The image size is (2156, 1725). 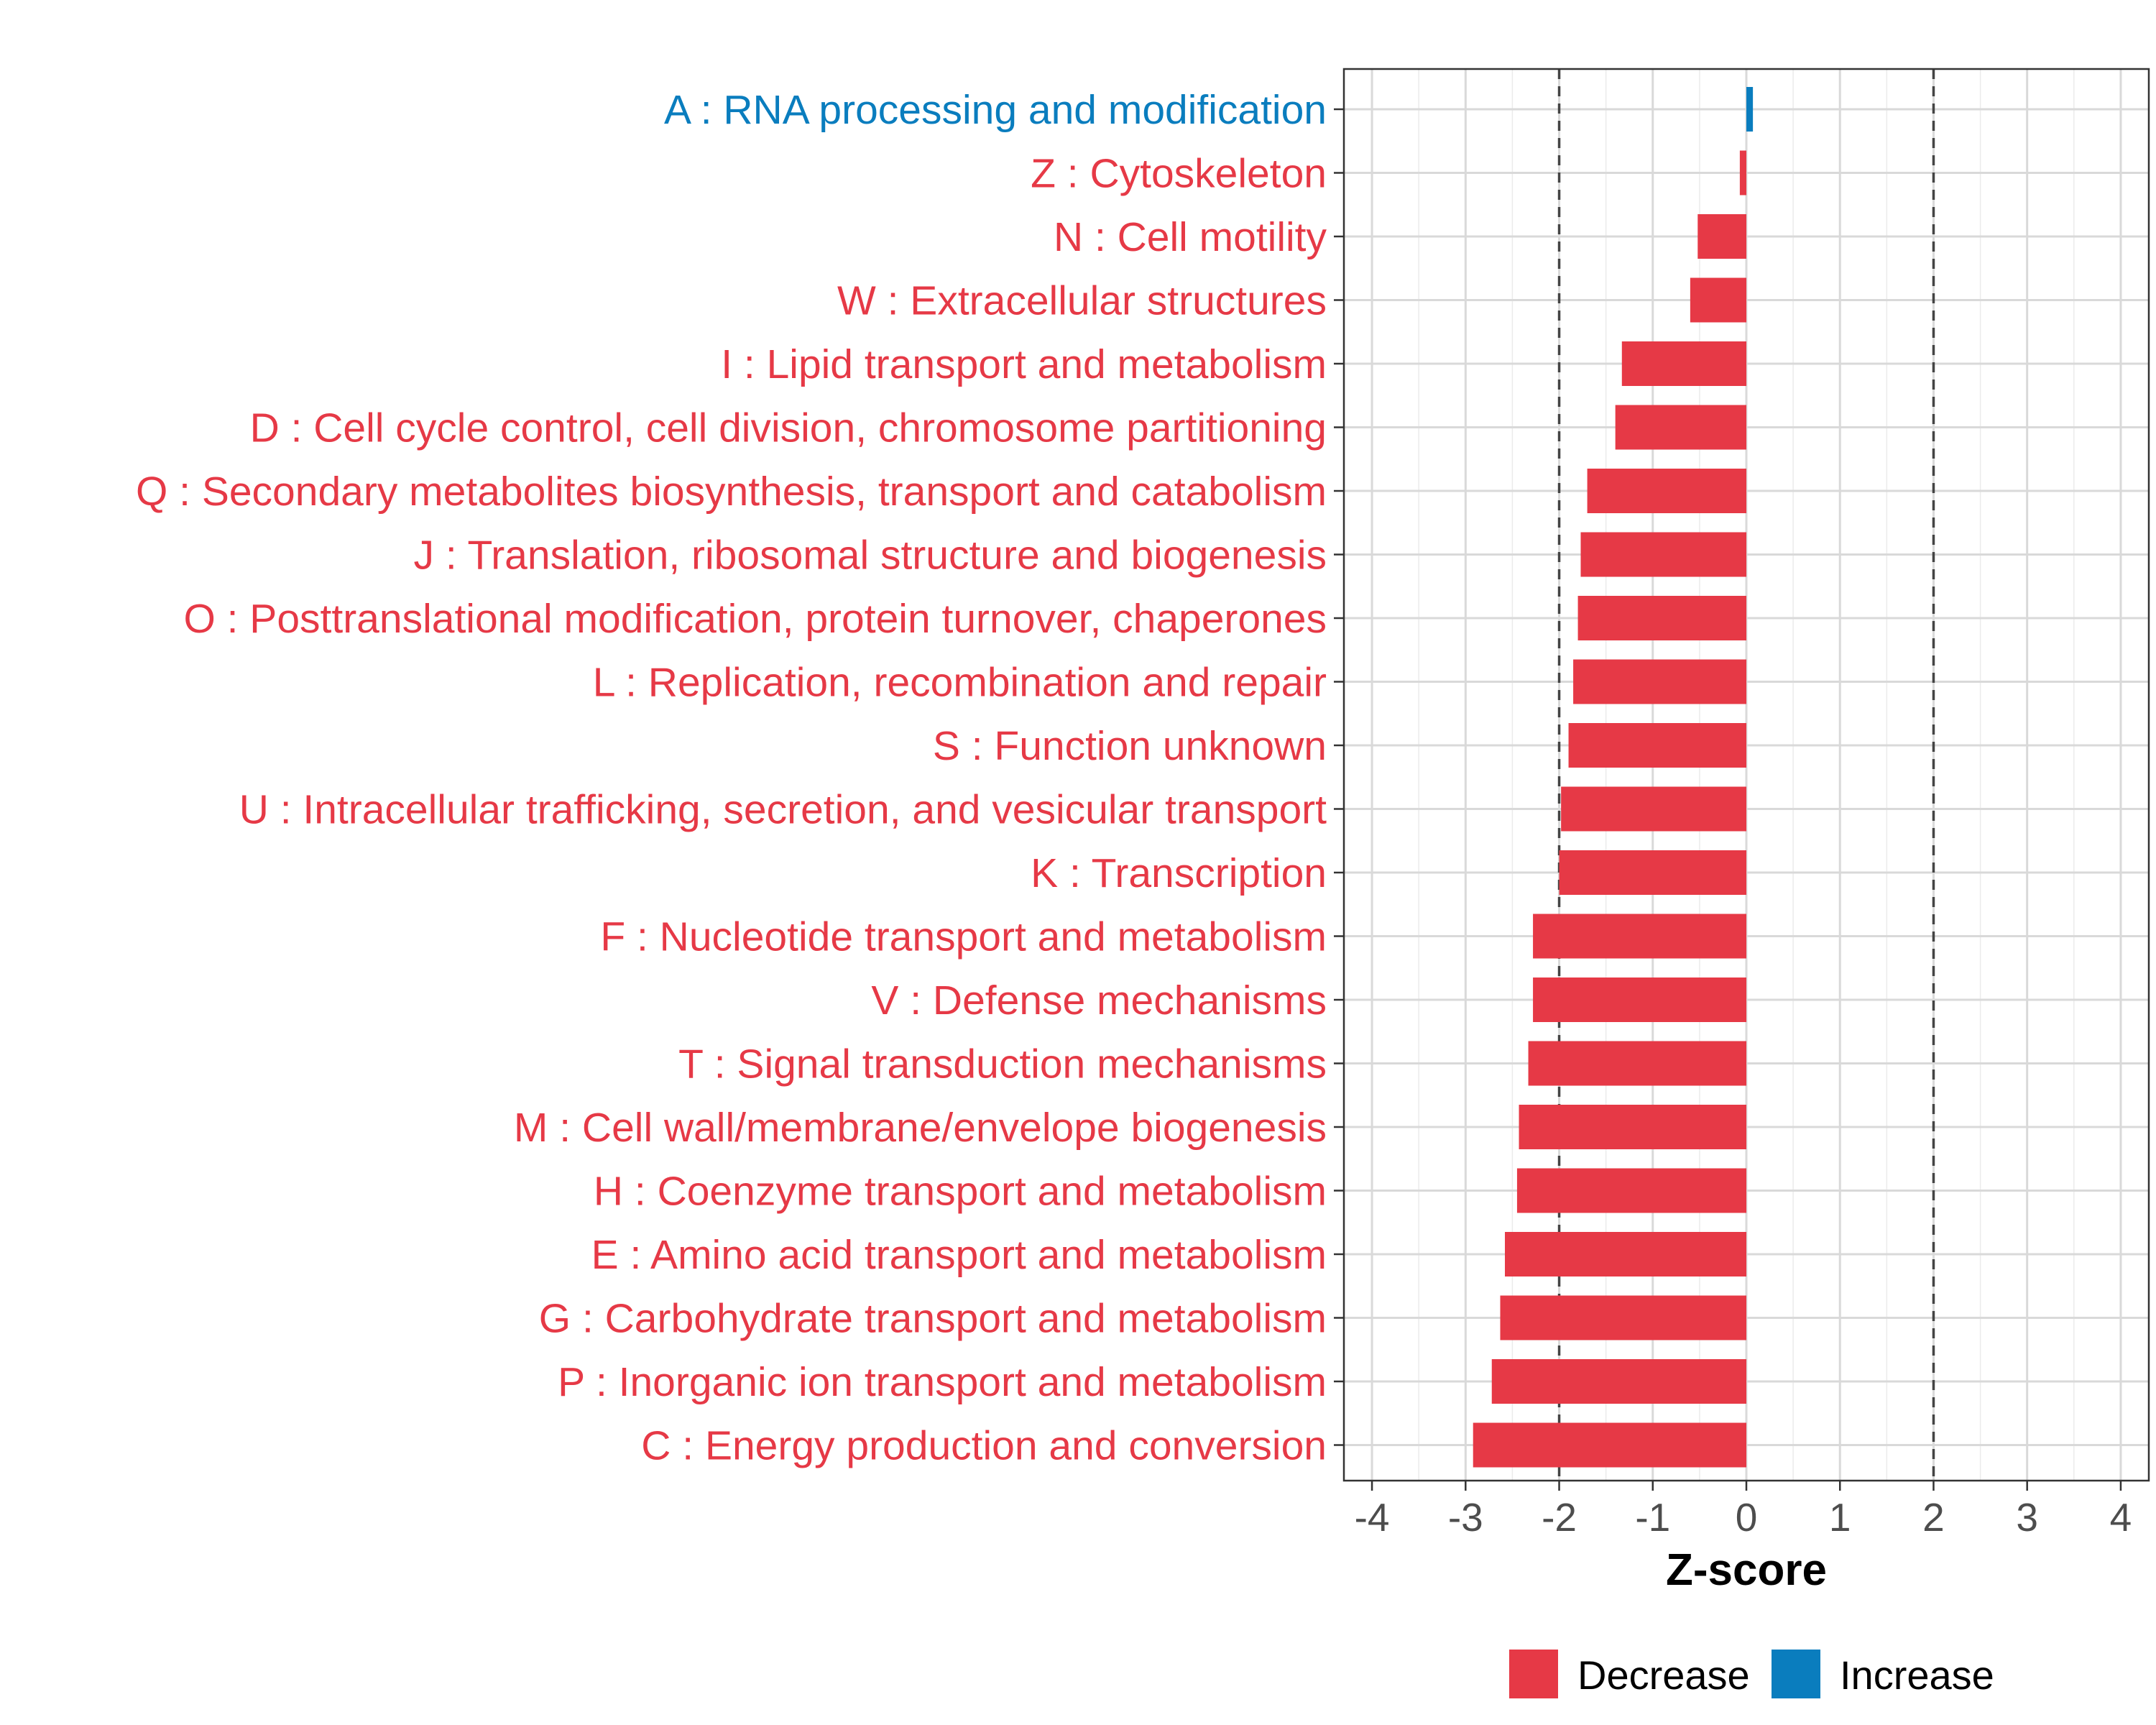 What do you see at coordinates (1190, 237) in the screenshot?
I see `category-label: N : Cell motility` at bounding box center [1190, 237].